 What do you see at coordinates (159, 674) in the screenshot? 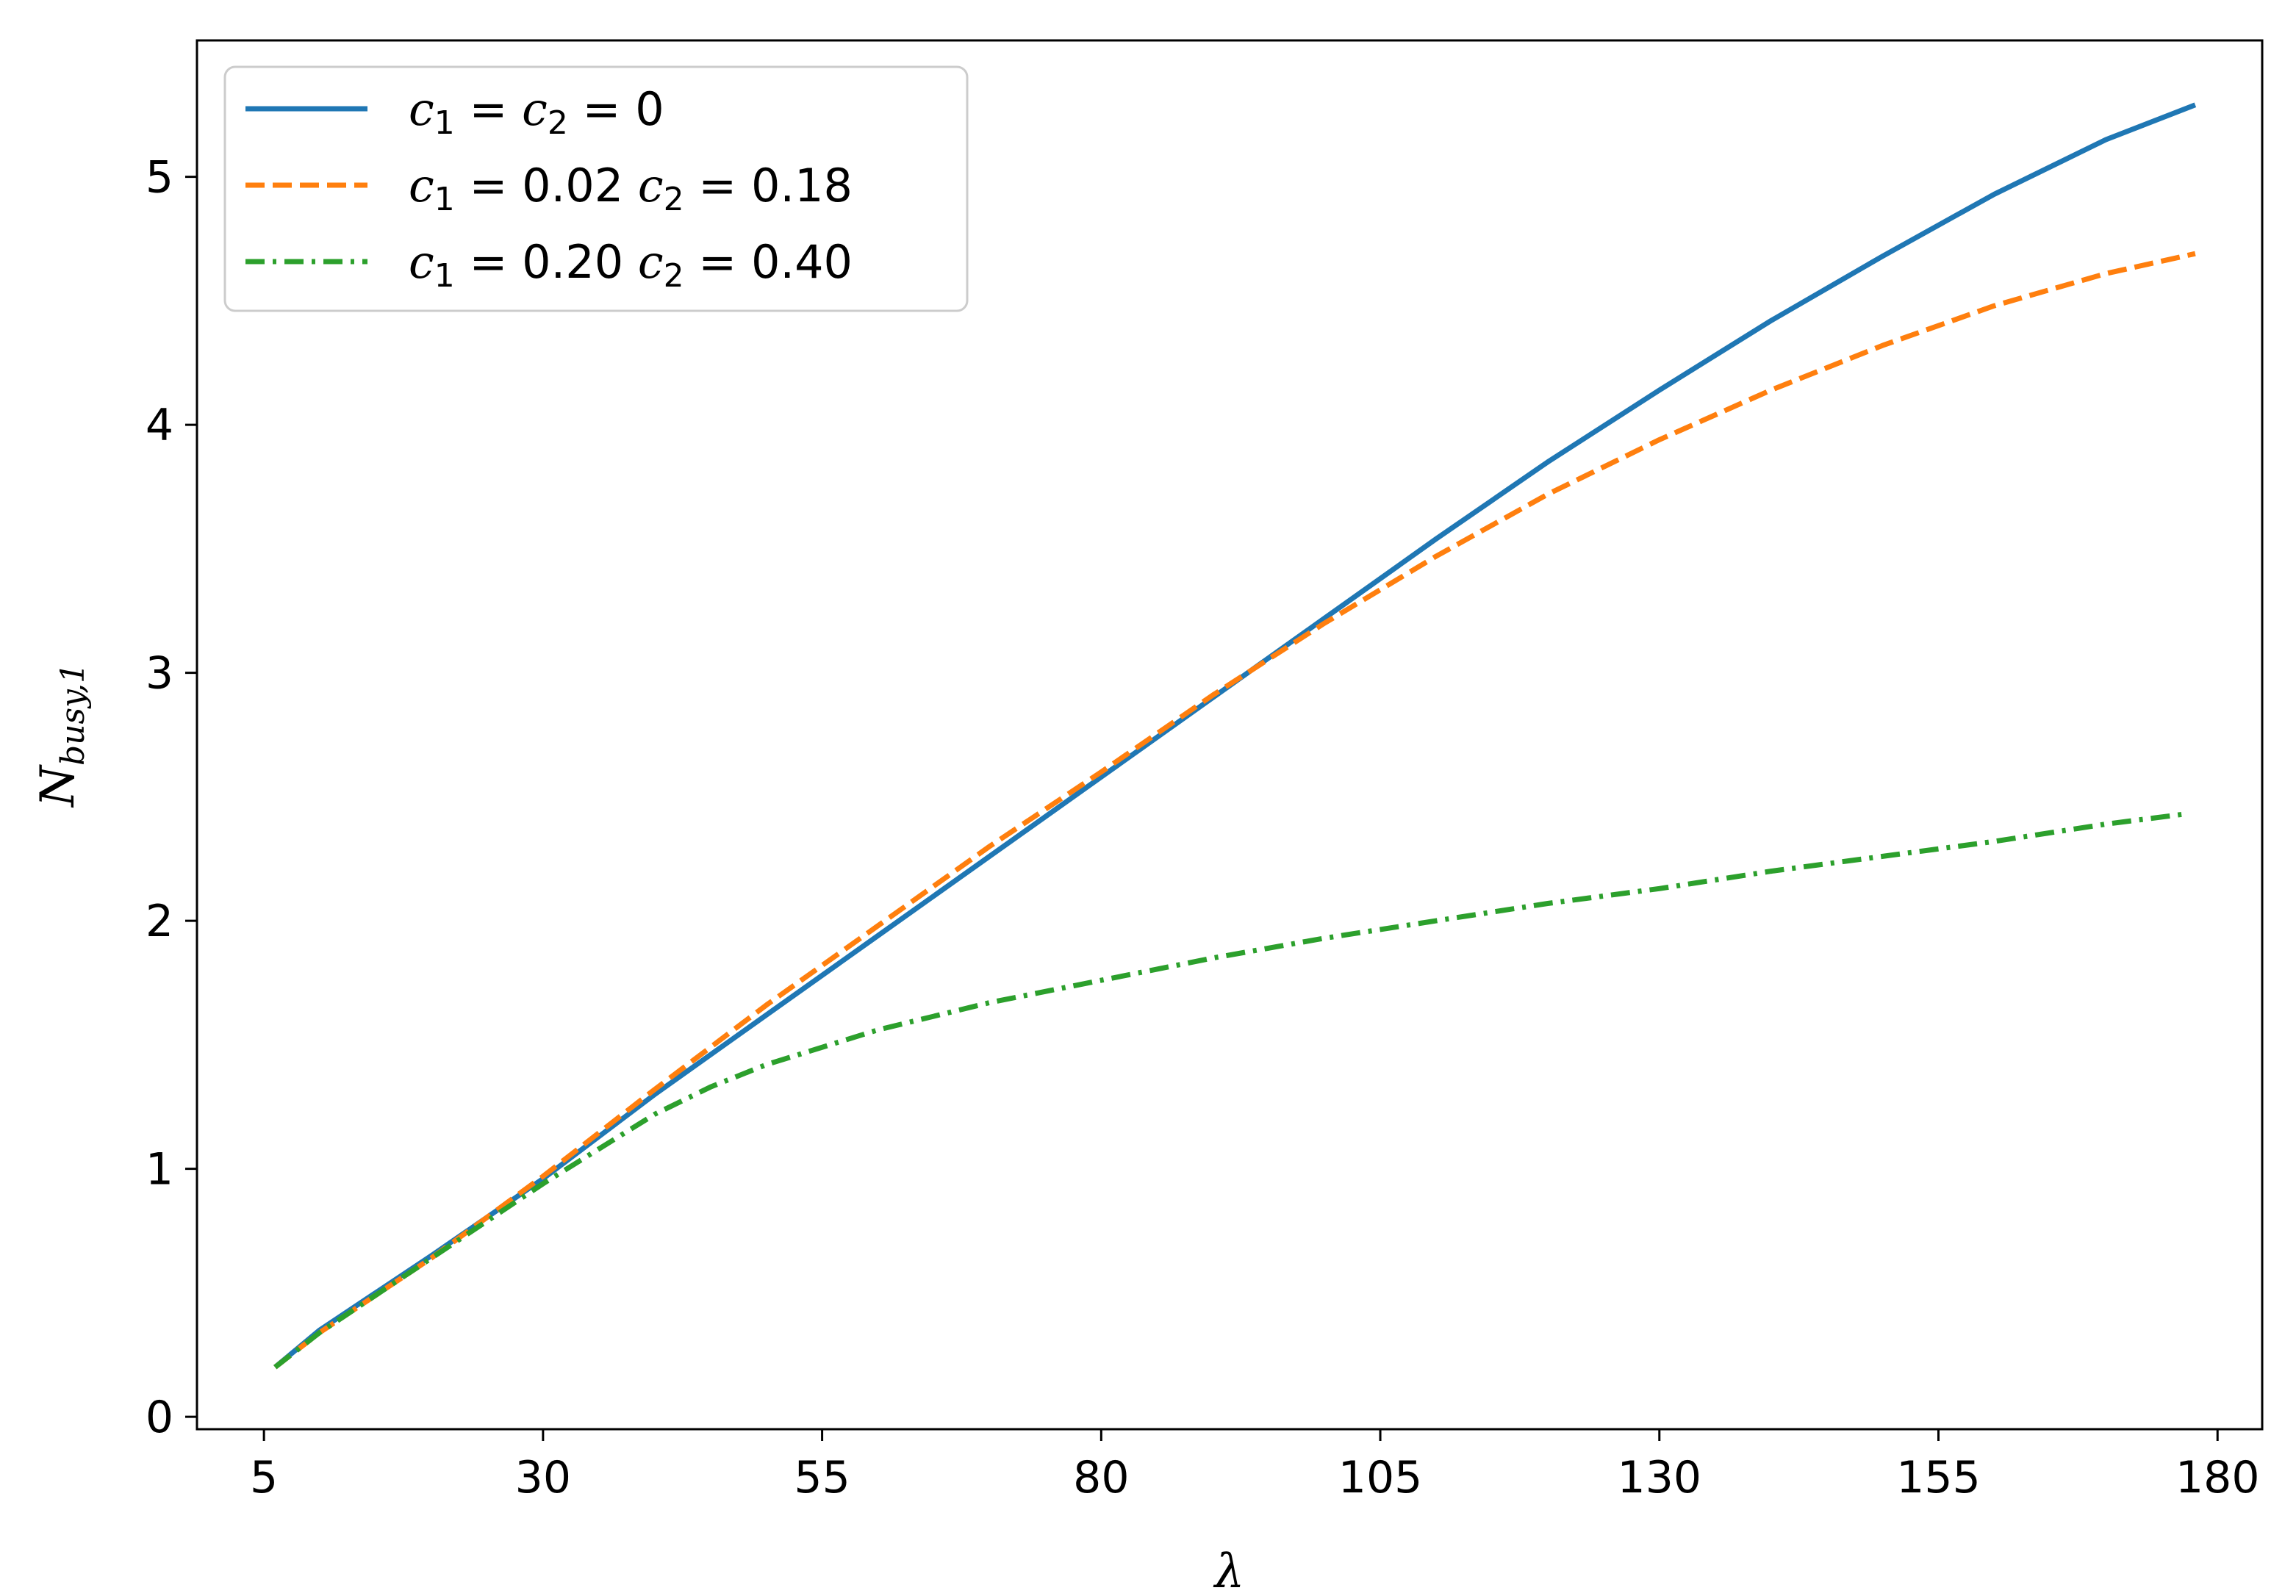
I see `y-tick-label: 3` at bounding box center [159, 674].